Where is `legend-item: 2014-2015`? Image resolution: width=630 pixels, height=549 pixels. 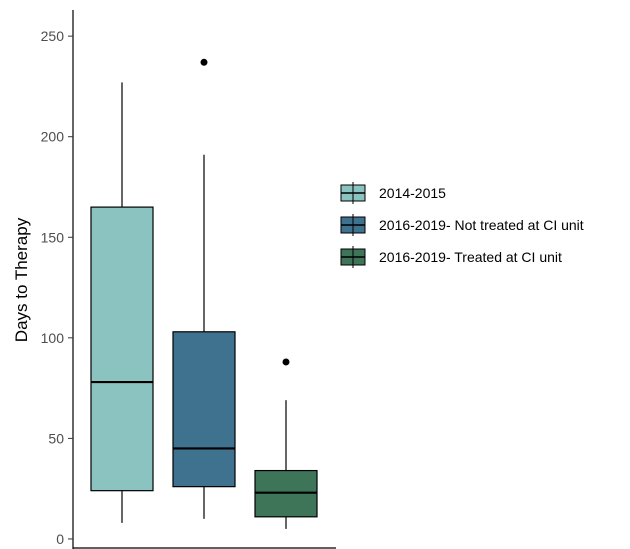
legend-item: 2014-2015 is located at coordinates (393, 193).